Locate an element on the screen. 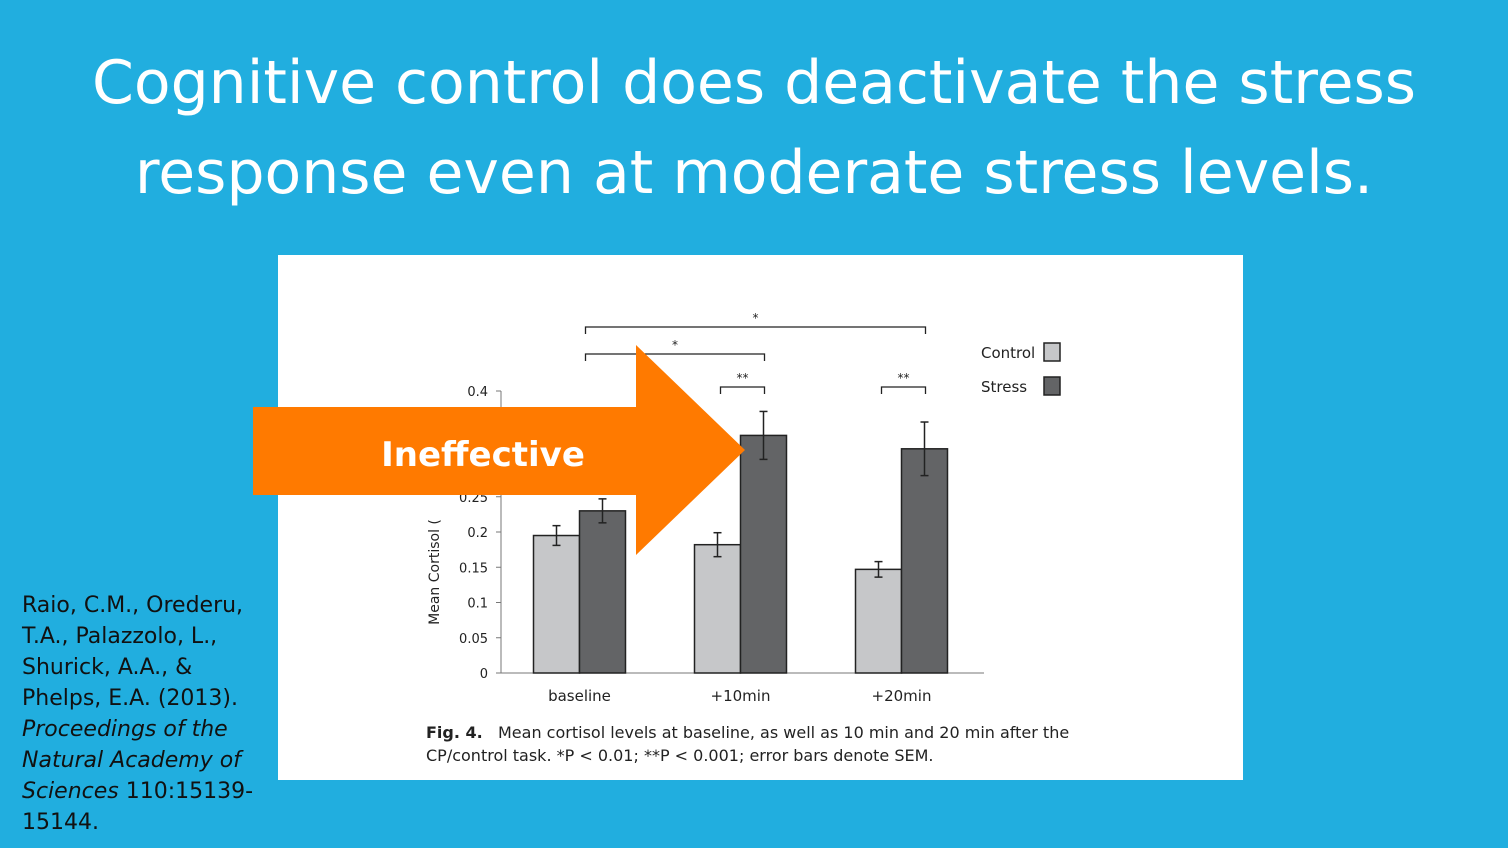 The image size is (1508, 848). arrow-shape is located at coordinates (499, 450).